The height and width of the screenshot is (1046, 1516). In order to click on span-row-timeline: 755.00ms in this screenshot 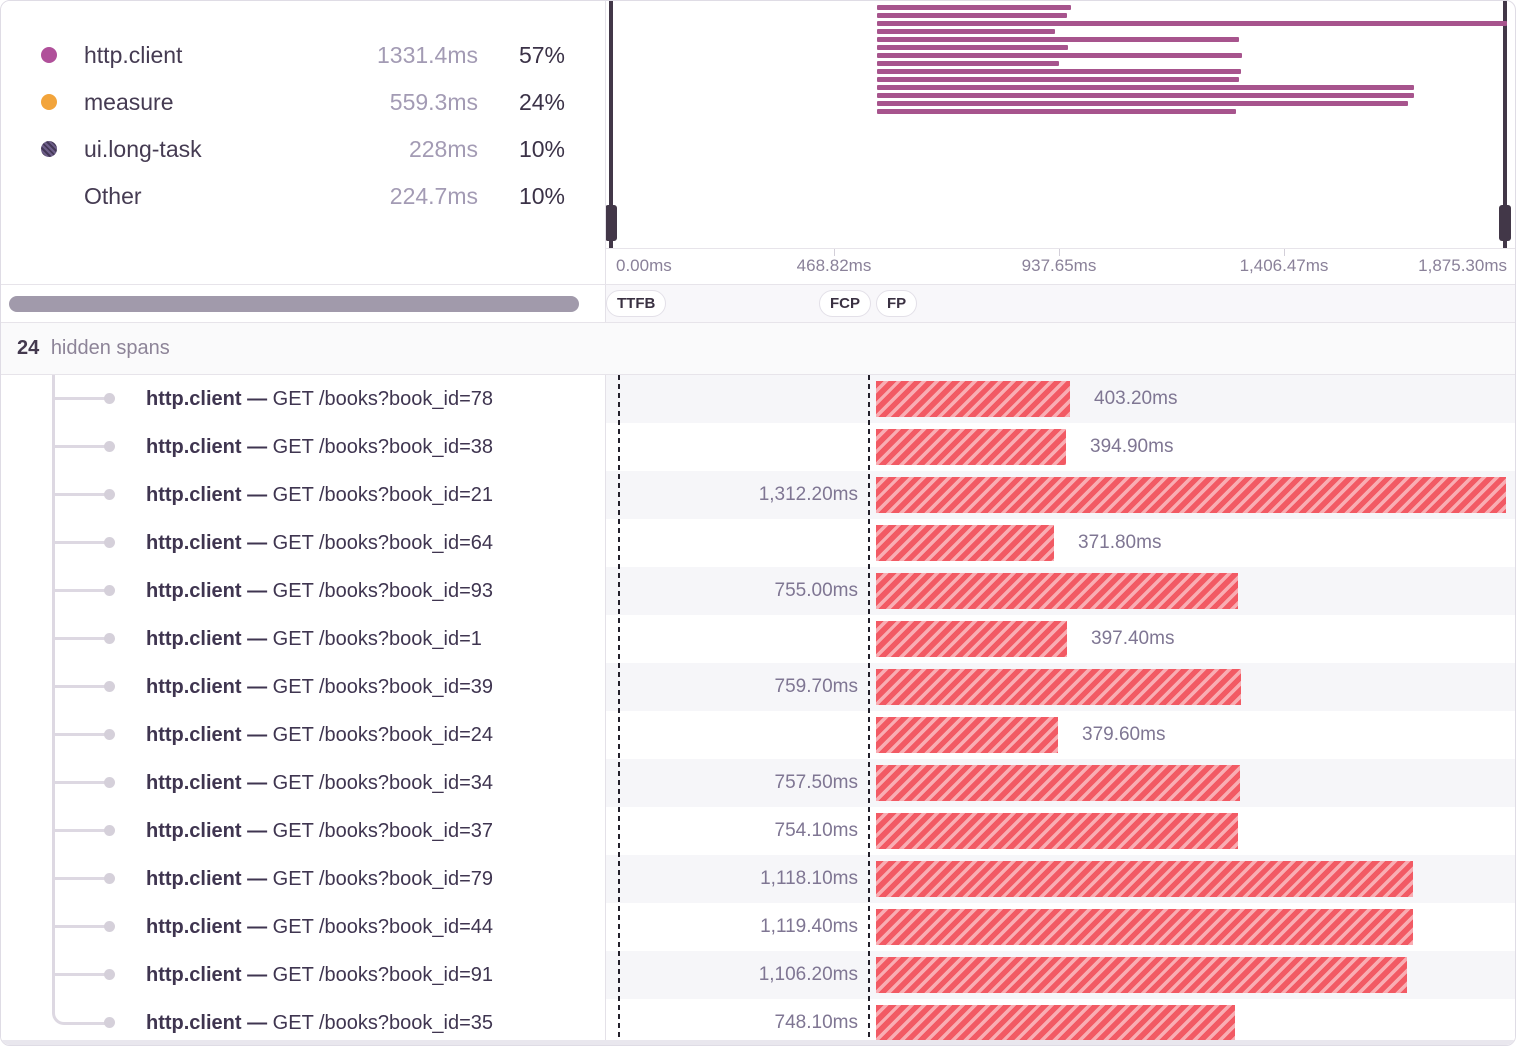, I will do `click(1060, 591)`.